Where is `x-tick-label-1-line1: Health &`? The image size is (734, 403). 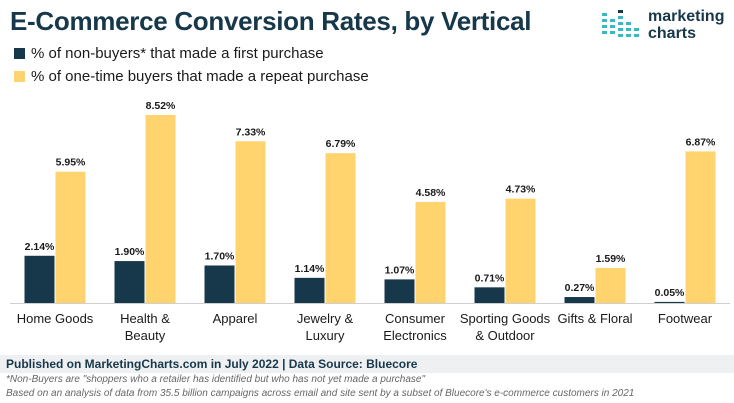 x-tick-label-1-line1: Health & is located at coordinates (145, 318).